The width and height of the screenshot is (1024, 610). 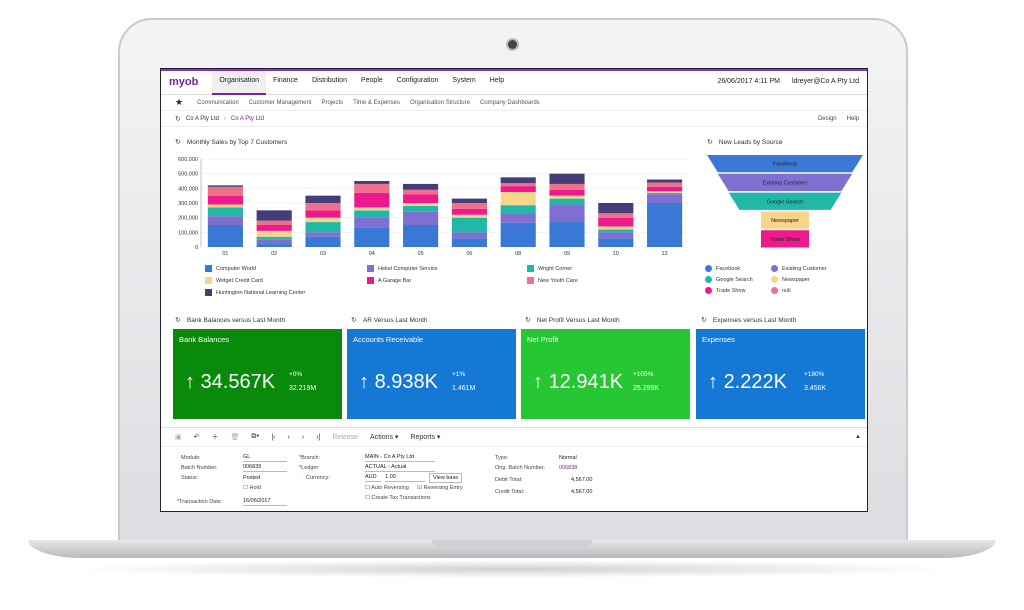 I want to click on ledger-field: ACTUAL - Actual, so click(x=400, y=468).